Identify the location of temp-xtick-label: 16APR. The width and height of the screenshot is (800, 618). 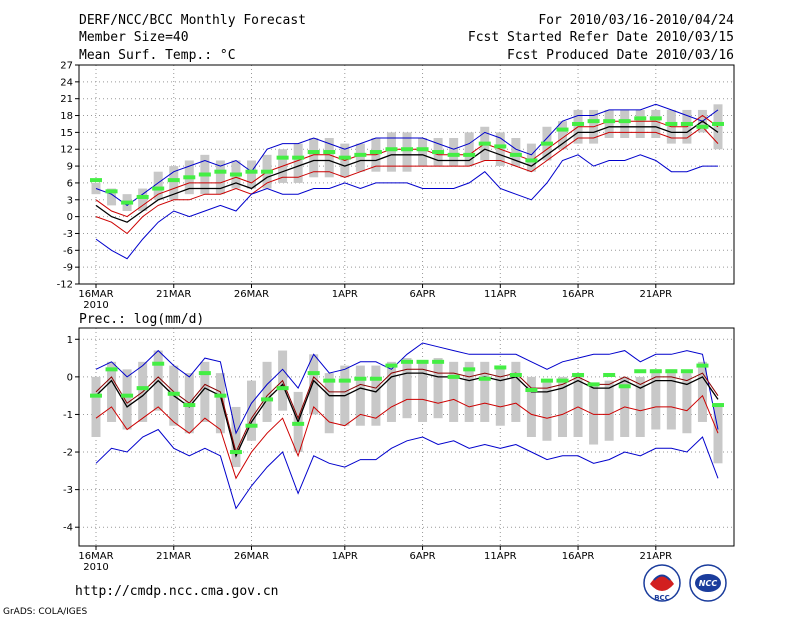
(578, 294).